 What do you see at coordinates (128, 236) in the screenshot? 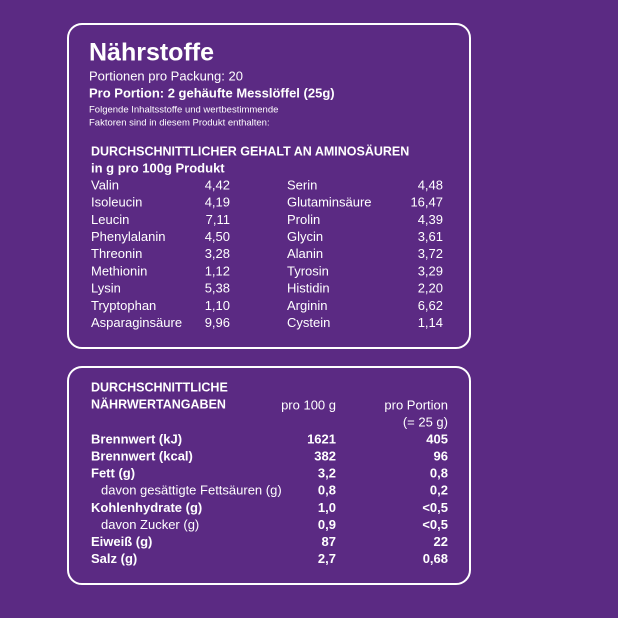
I see `amino-name: Phenylalanin` at bounding box center [128, 236].